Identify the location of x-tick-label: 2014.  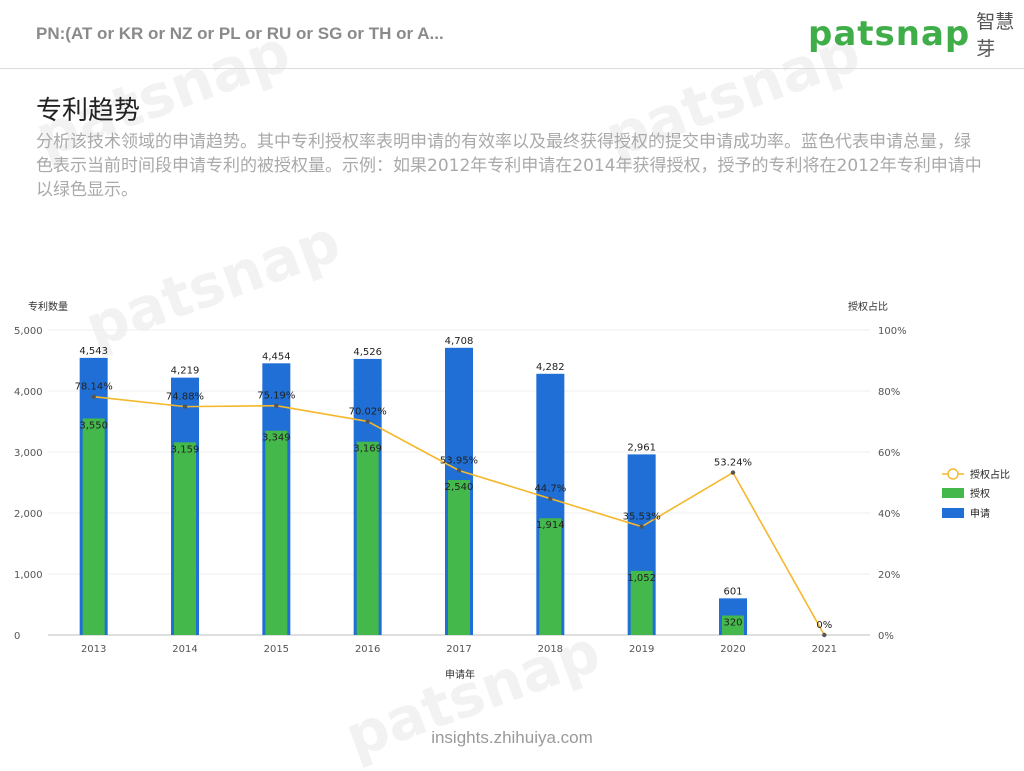
(184, 649).